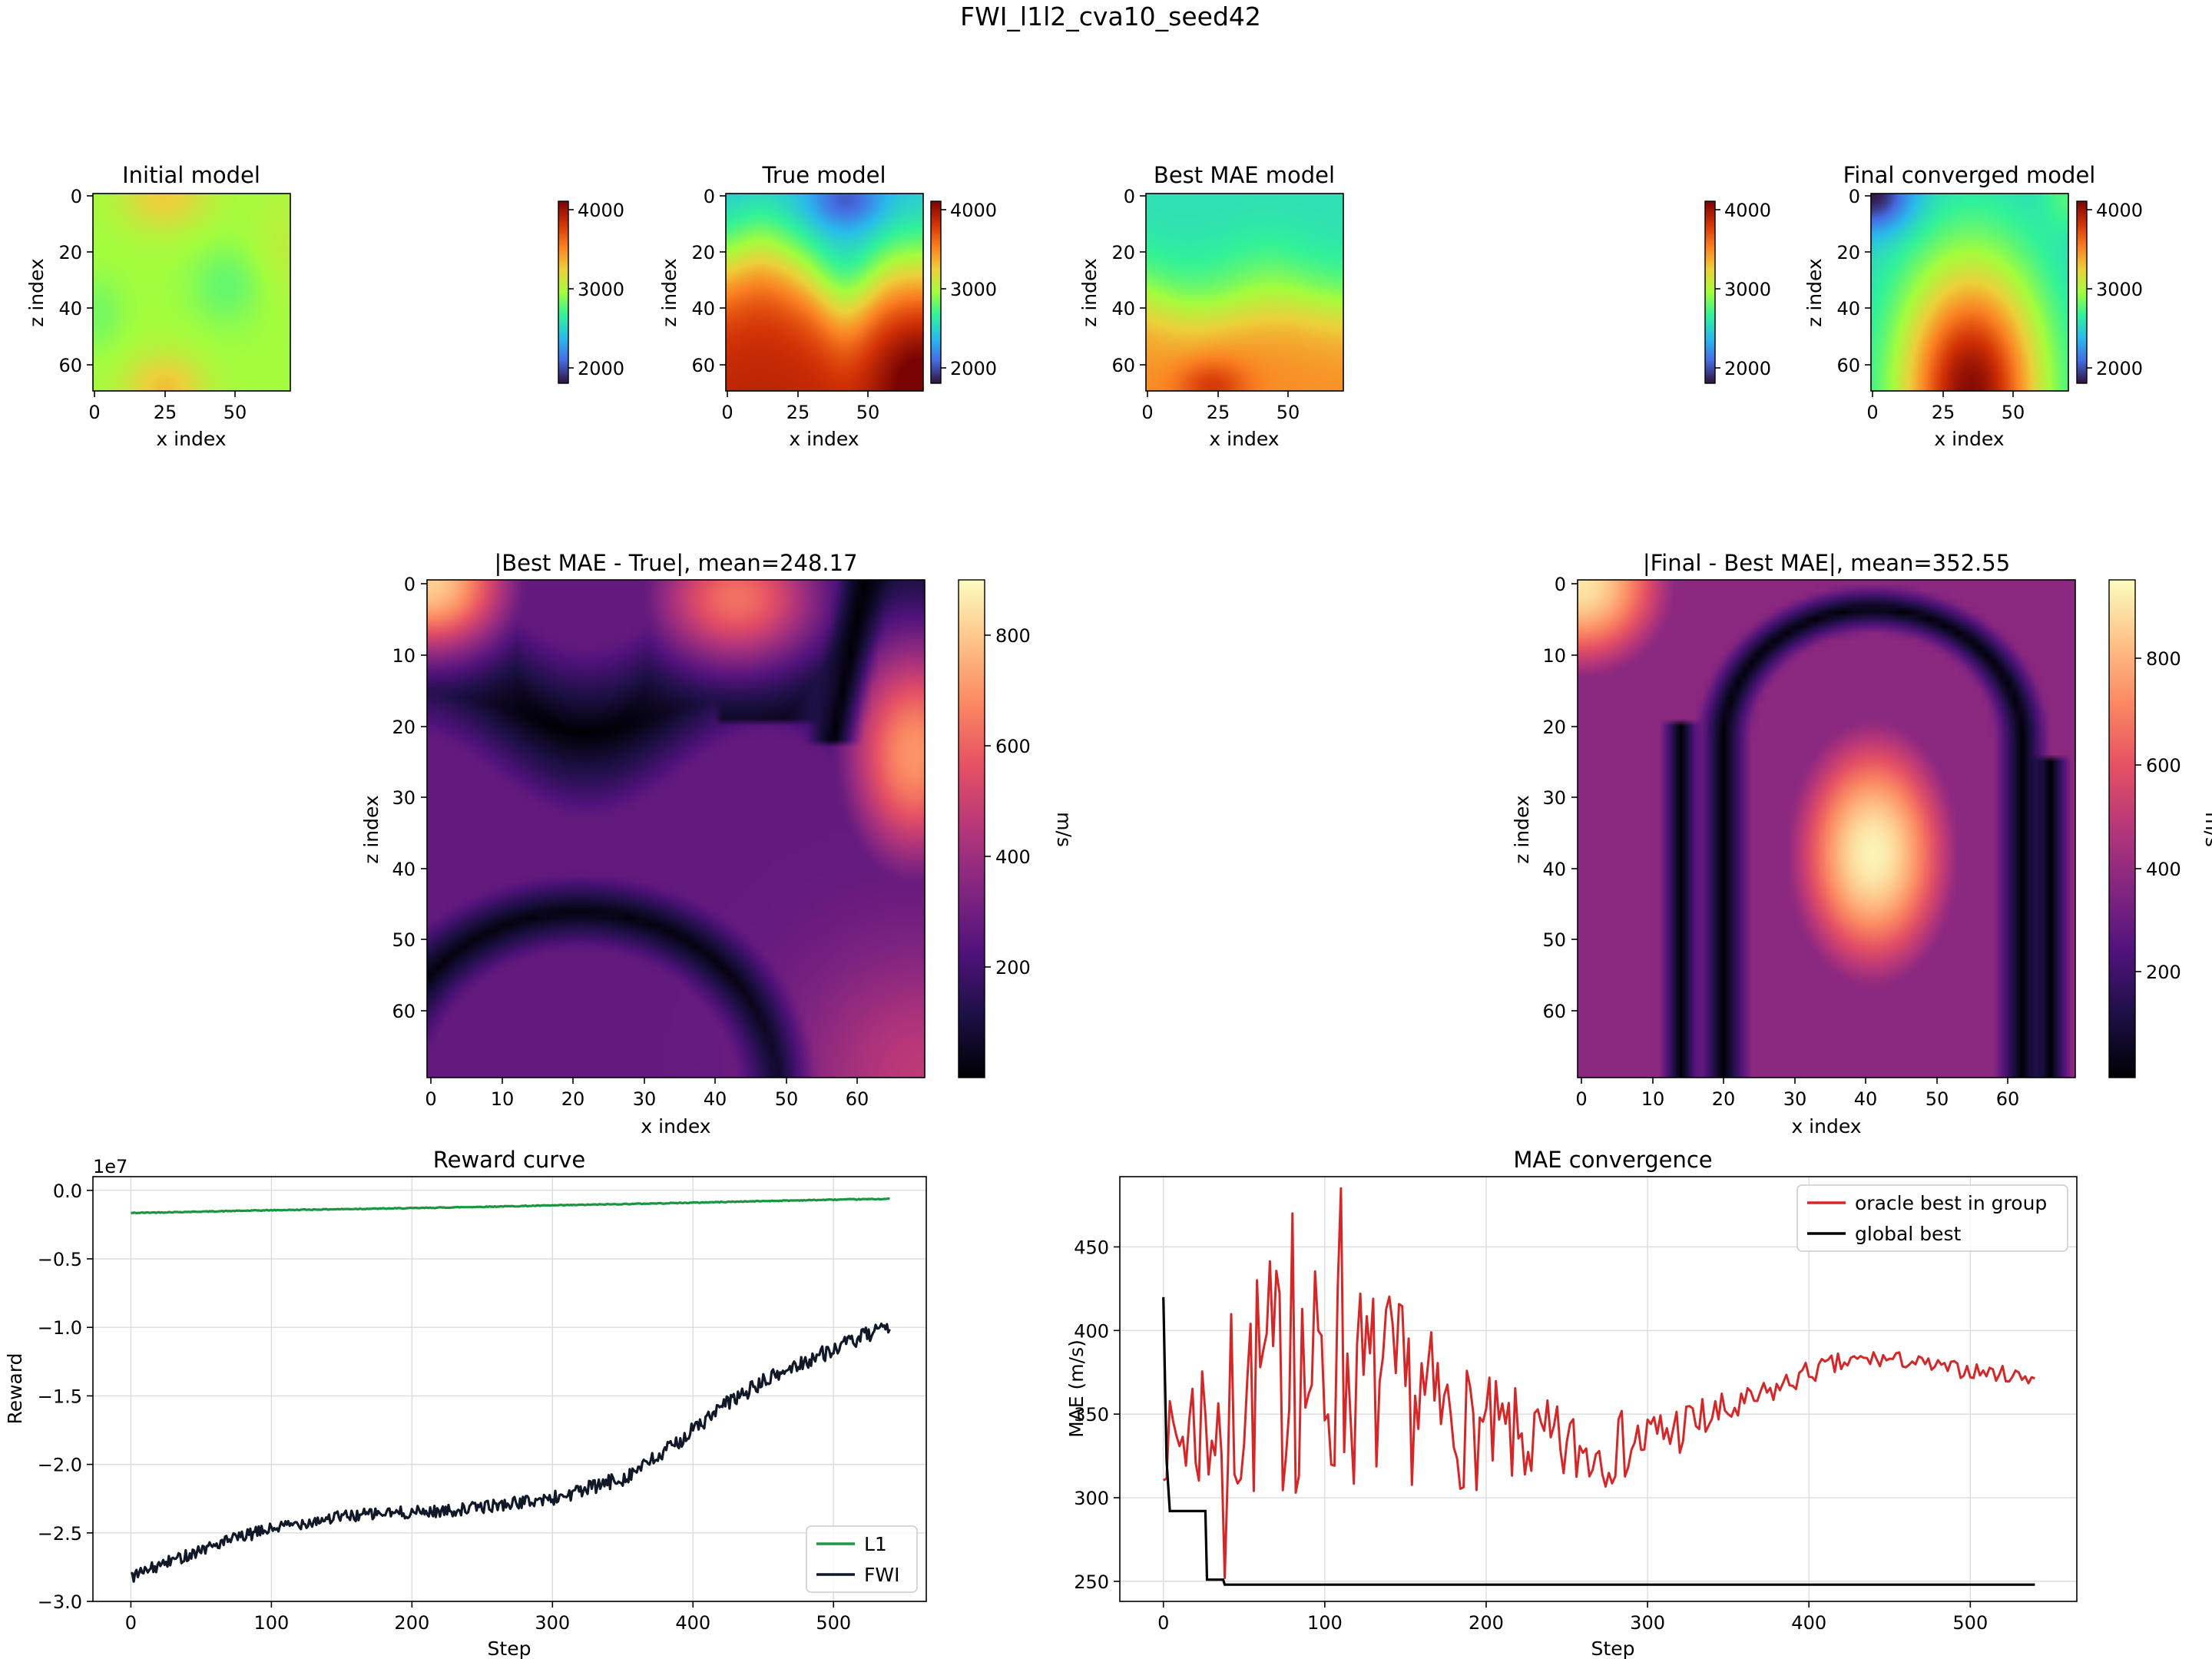  What do you see at coordinates (60, 1397) in the screenshot?
I see `y-tick-label: −1.5` at bounding box center [60, 1397].